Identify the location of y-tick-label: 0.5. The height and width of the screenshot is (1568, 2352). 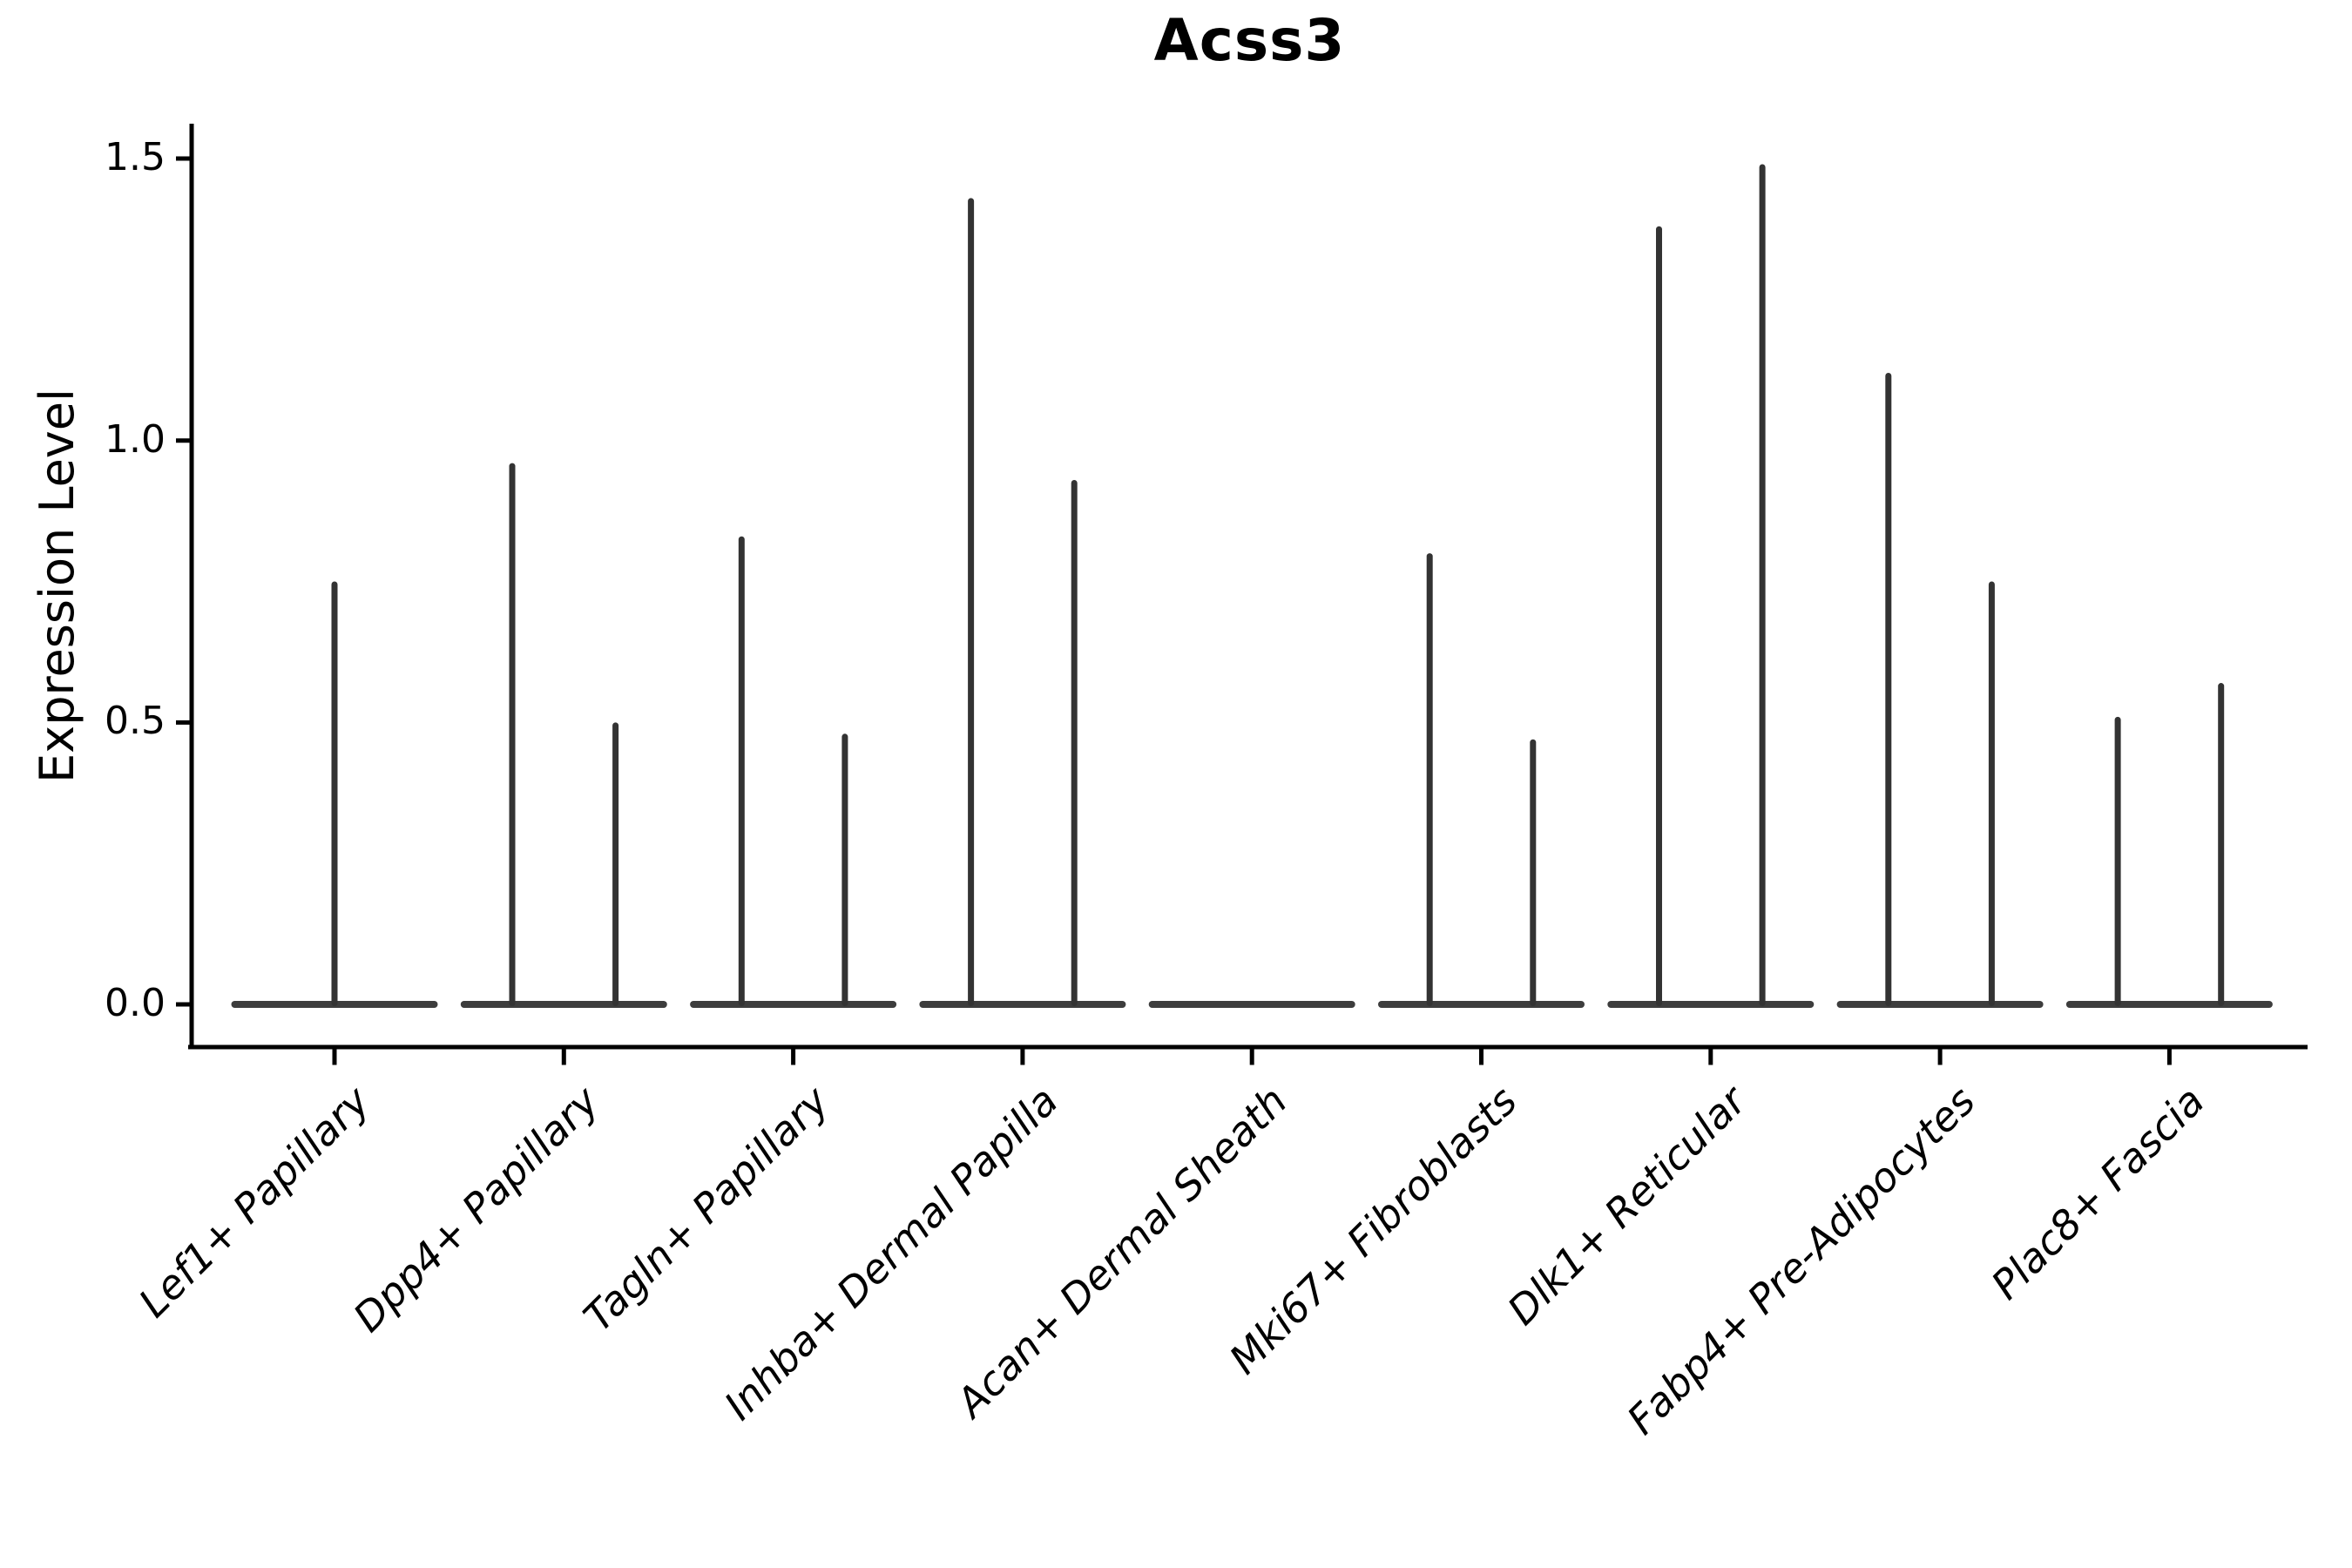
(135, 721).